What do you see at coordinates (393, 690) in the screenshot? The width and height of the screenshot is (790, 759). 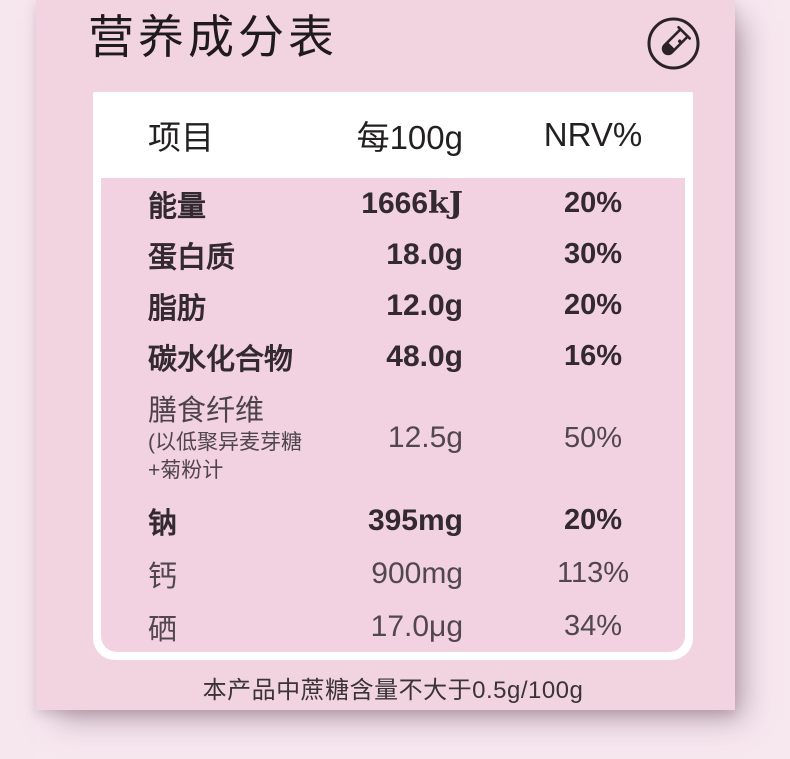 I see `sucrose-footnote: 本产品中蔗糖含量不大于0.5g/100g` at bounding box center [393, 690].